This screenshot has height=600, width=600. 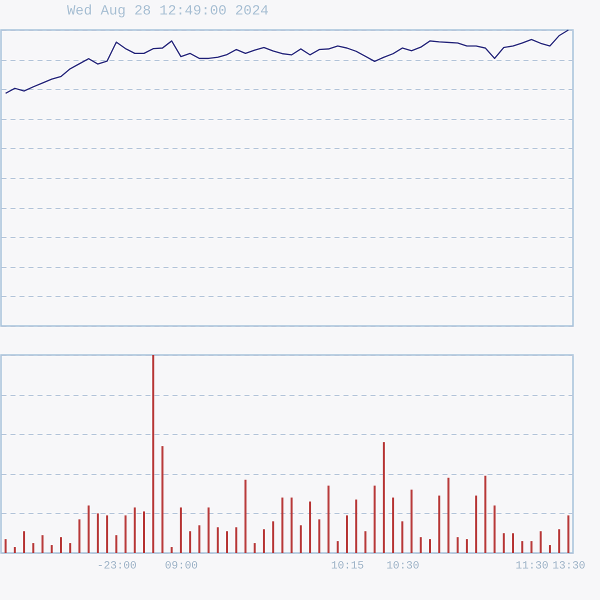 I want to click on x-tick-label: 13:30, so click(x=569, y=566).